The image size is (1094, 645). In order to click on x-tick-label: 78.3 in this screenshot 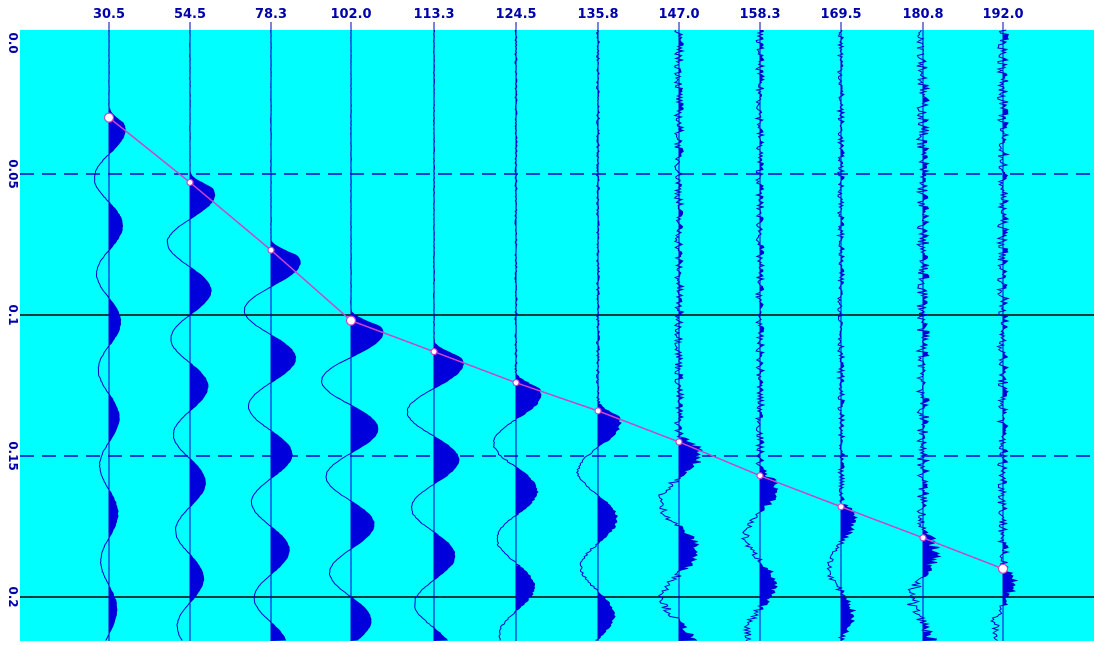, I will do `click(271, 14)`.